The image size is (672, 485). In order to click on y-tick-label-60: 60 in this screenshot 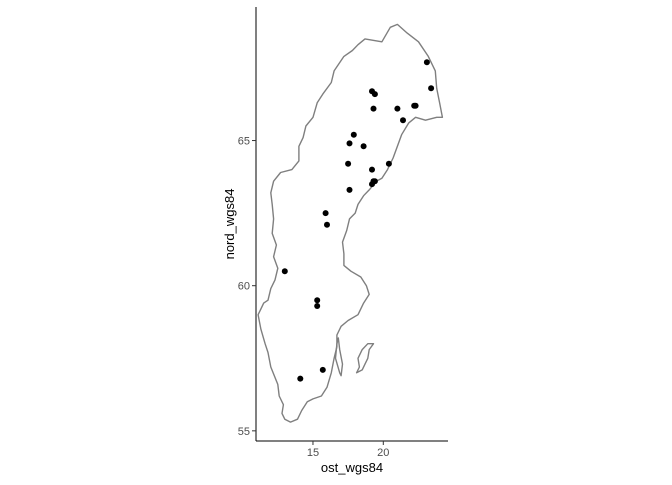, I will do `click(244, 287)`.